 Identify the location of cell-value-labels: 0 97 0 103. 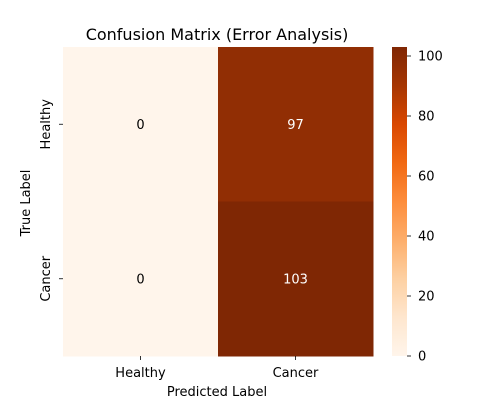
(222, 203).